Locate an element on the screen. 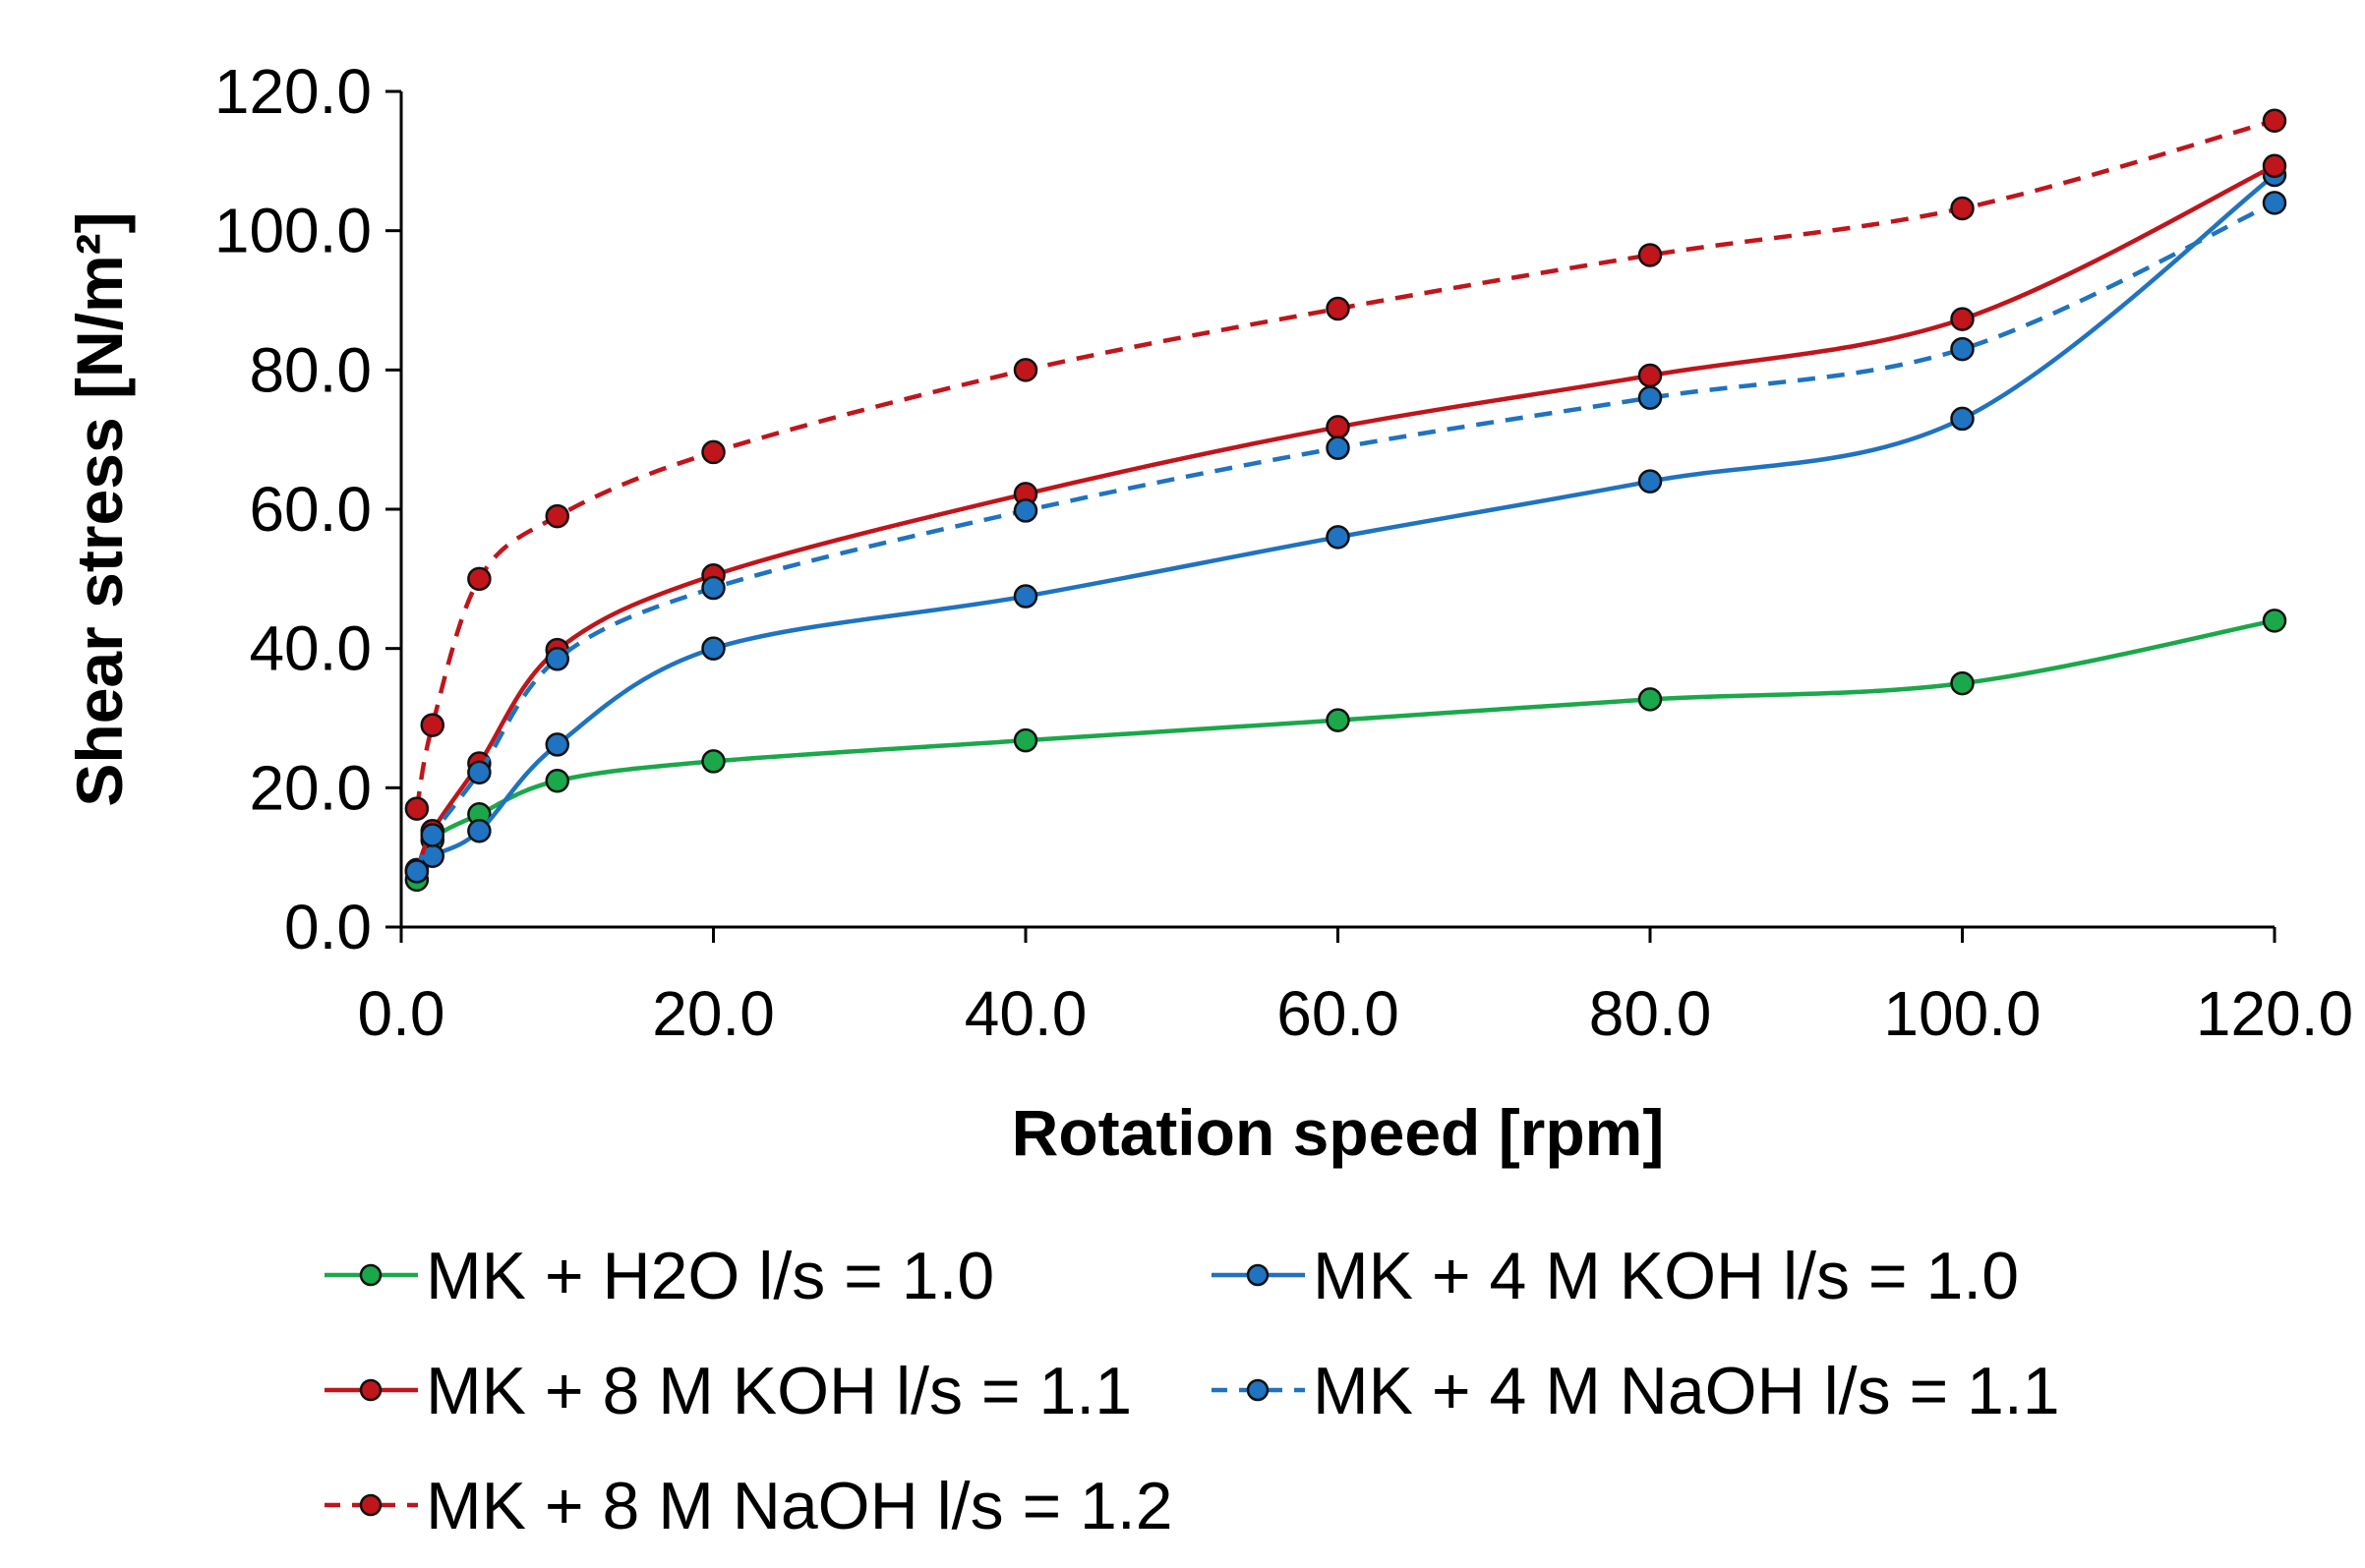  y-tick-label: 80.0 is located at coordinates (310, 369).